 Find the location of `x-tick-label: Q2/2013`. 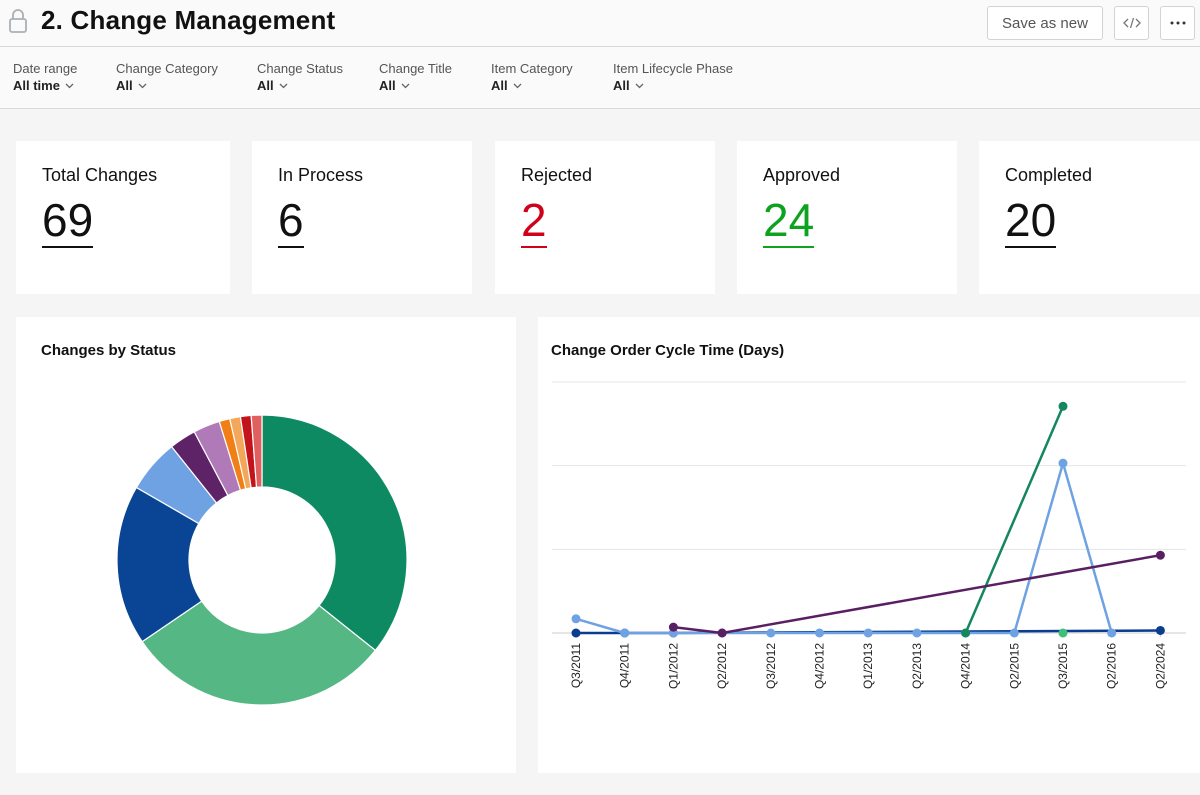

x-tick-label: Q2/2013 is located at coordinates (917, 666).